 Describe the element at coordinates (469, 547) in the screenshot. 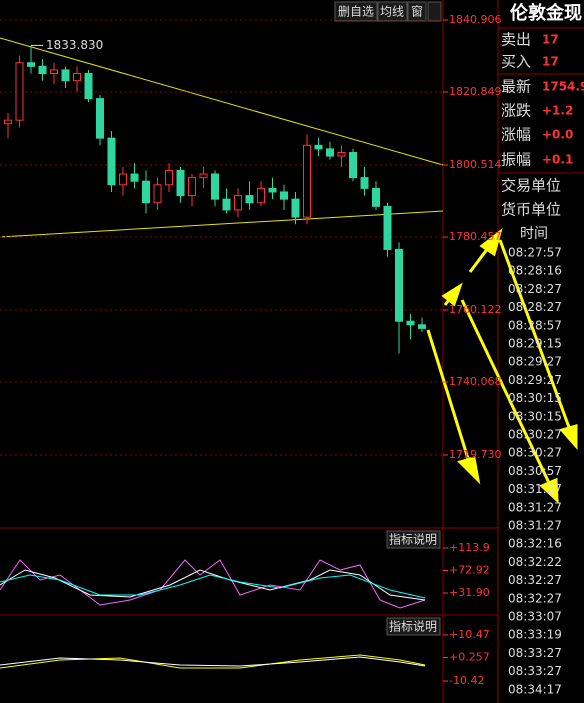

I see `y-tick-label: +113.9` at that location.